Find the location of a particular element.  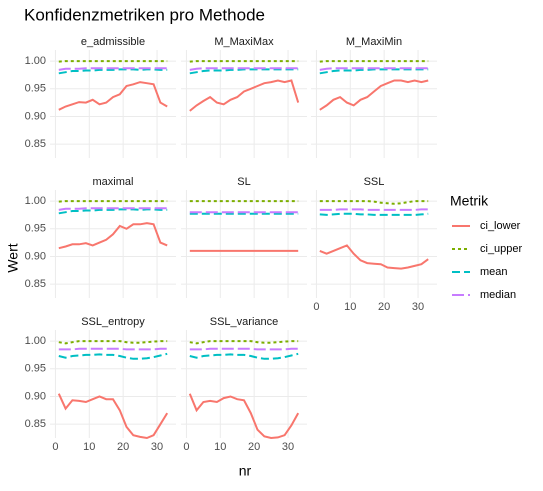

facet-title: maximal is located at coordinates (113, 182).